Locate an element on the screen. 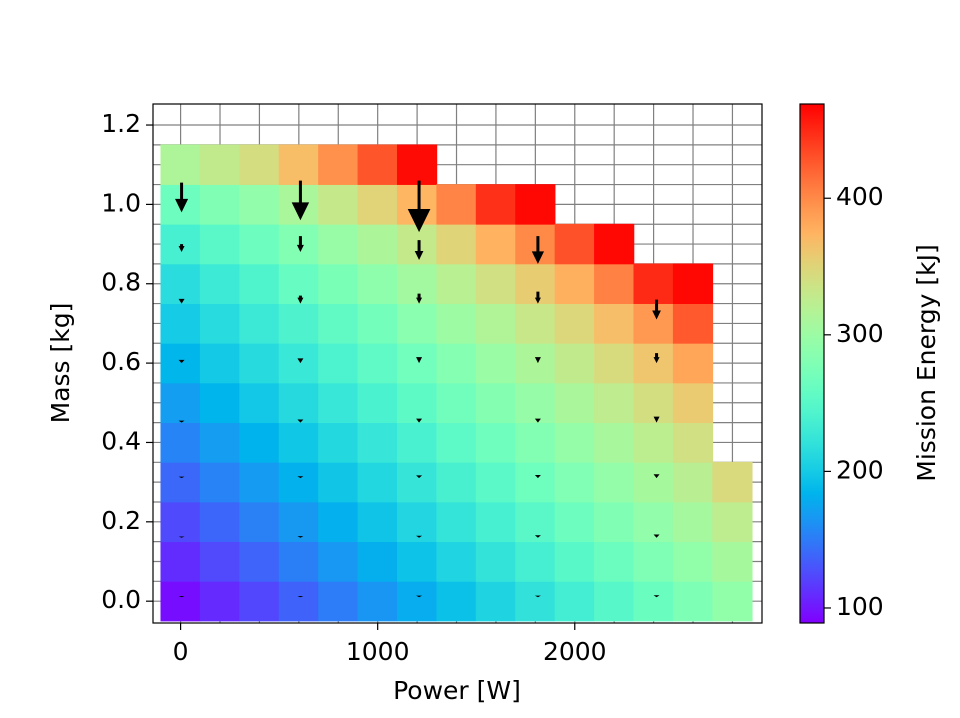 This screenshot has height=718, width=960. y-tick-label: 1.2 is located at coordinates (121, 123).